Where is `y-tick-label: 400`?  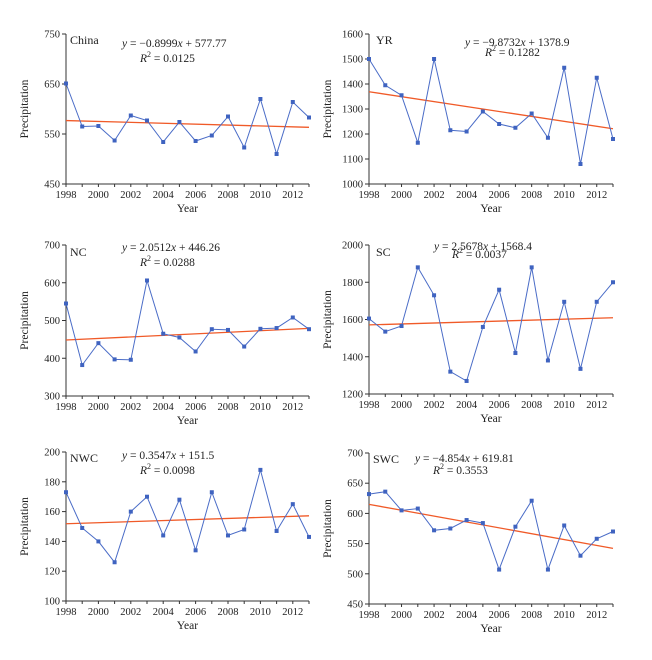 y-tick-label: 400 is located at coordinates (52, 359).